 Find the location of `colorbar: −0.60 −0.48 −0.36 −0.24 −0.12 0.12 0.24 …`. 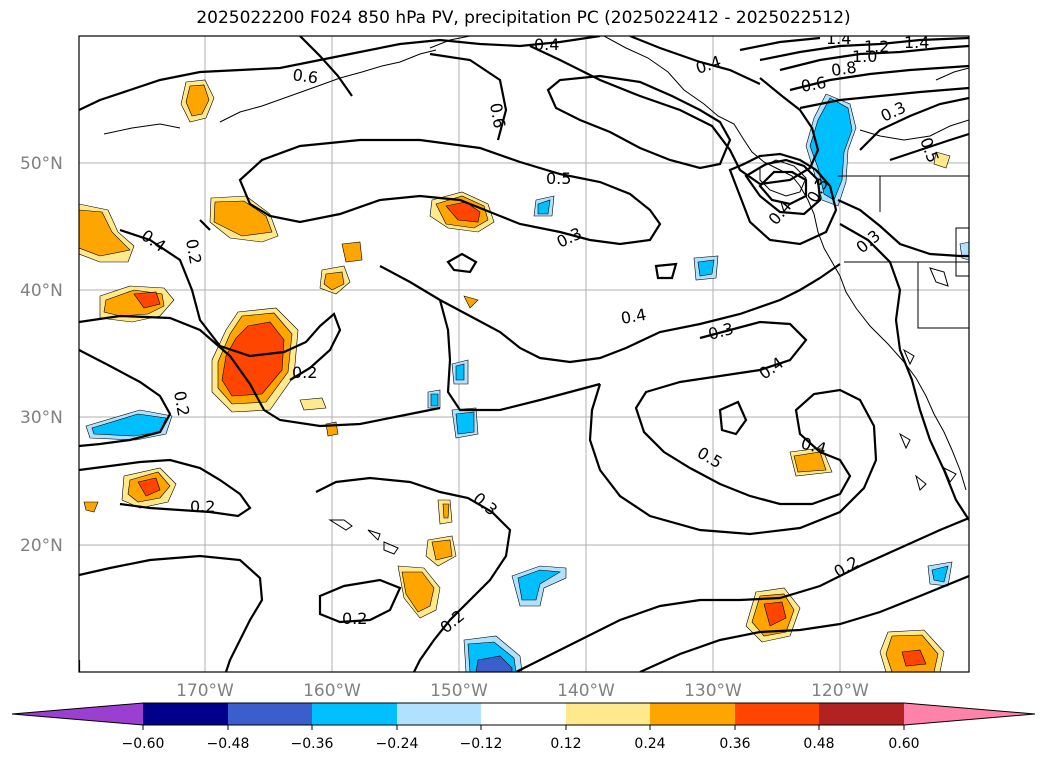

colorbar: −0.60 −0.48 −0.36 −0.24 −0.12 0.12 0.24 … is located at coordinates (523, 727).